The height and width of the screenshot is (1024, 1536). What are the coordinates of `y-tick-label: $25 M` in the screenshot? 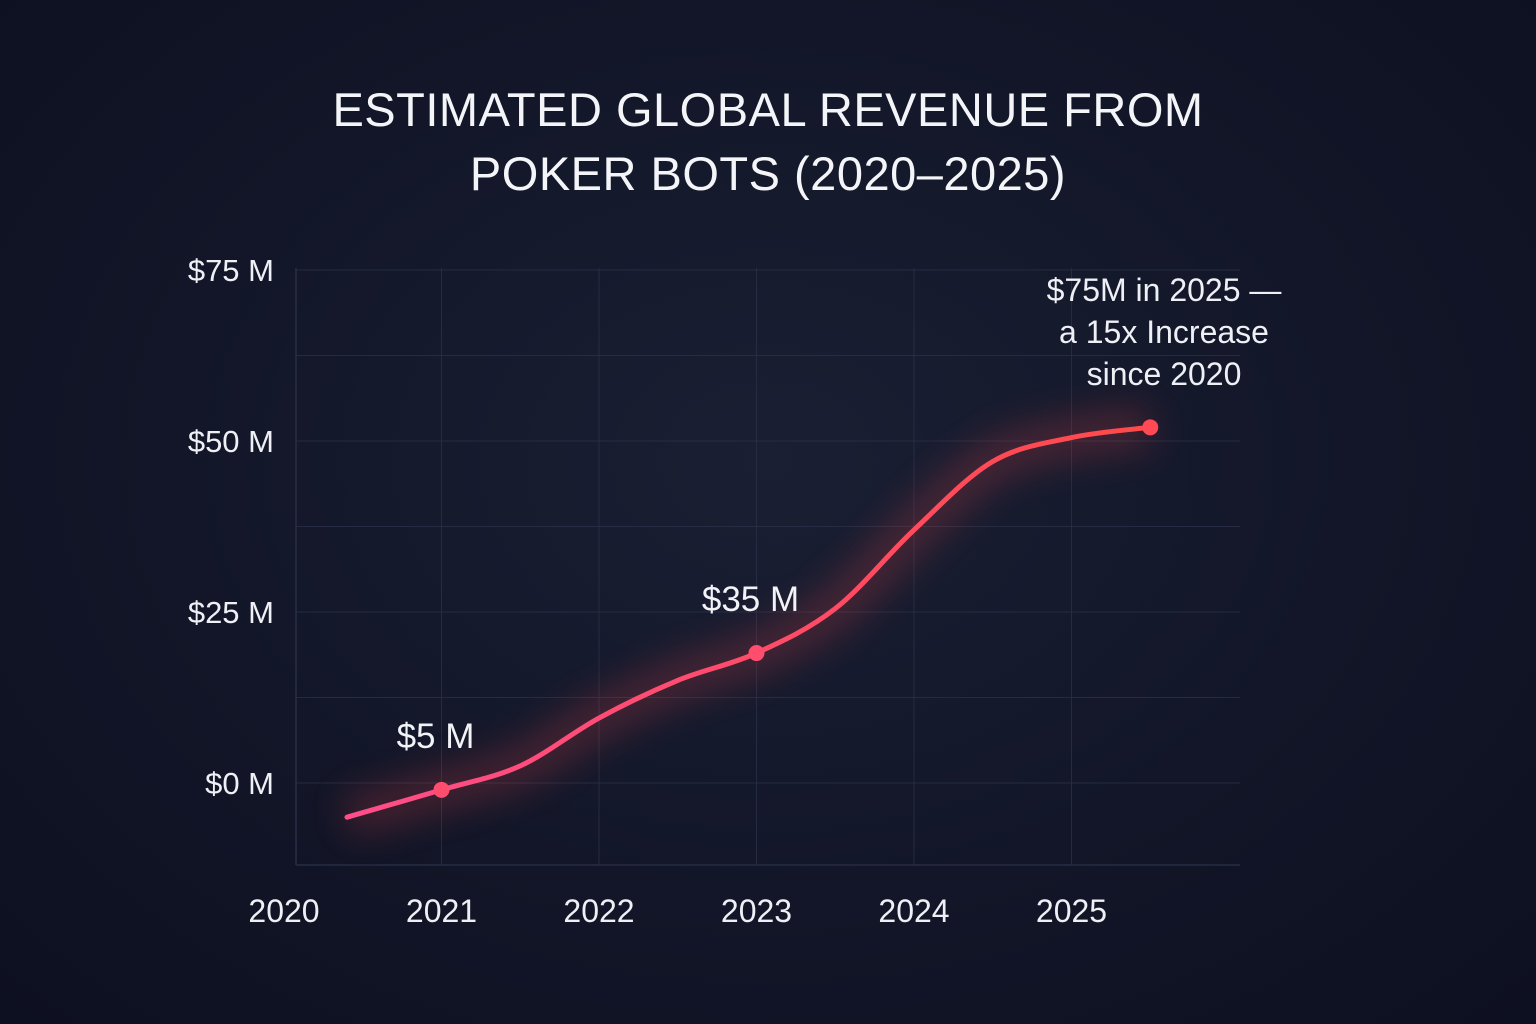 It's located at (231, 612).